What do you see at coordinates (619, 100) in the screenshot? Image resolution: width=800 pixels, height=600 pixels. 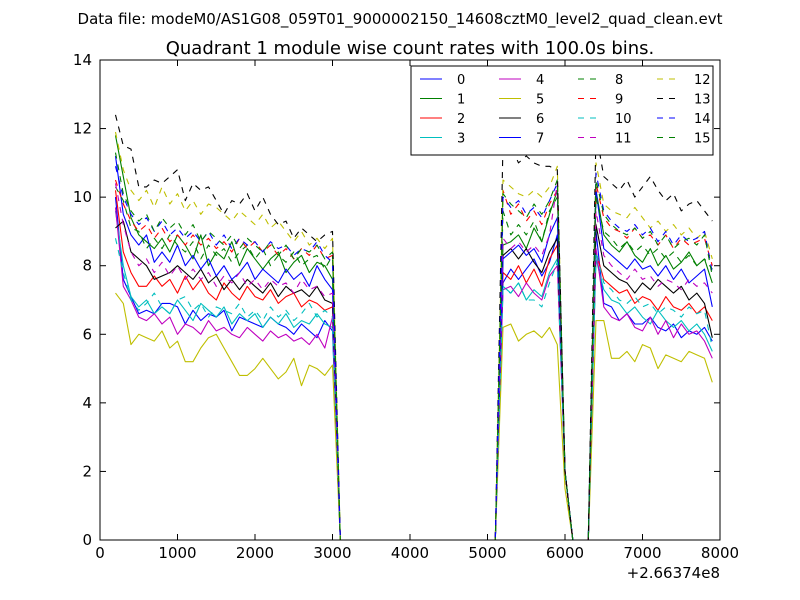 I see `legend-label-9: 9` at bounding box center [619, 100].